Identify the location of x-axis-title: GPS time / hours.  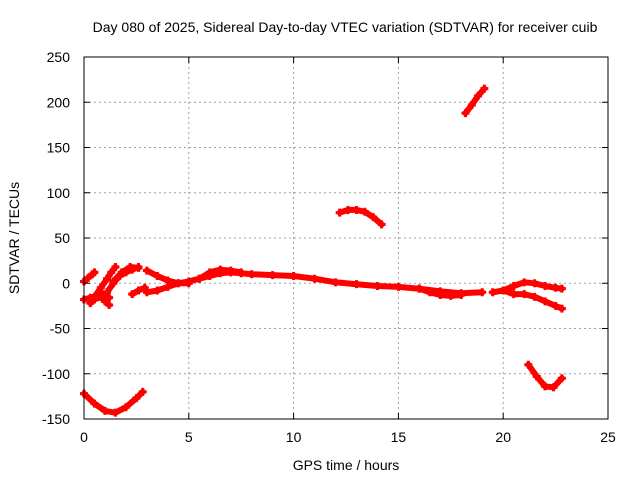
(346, 465).